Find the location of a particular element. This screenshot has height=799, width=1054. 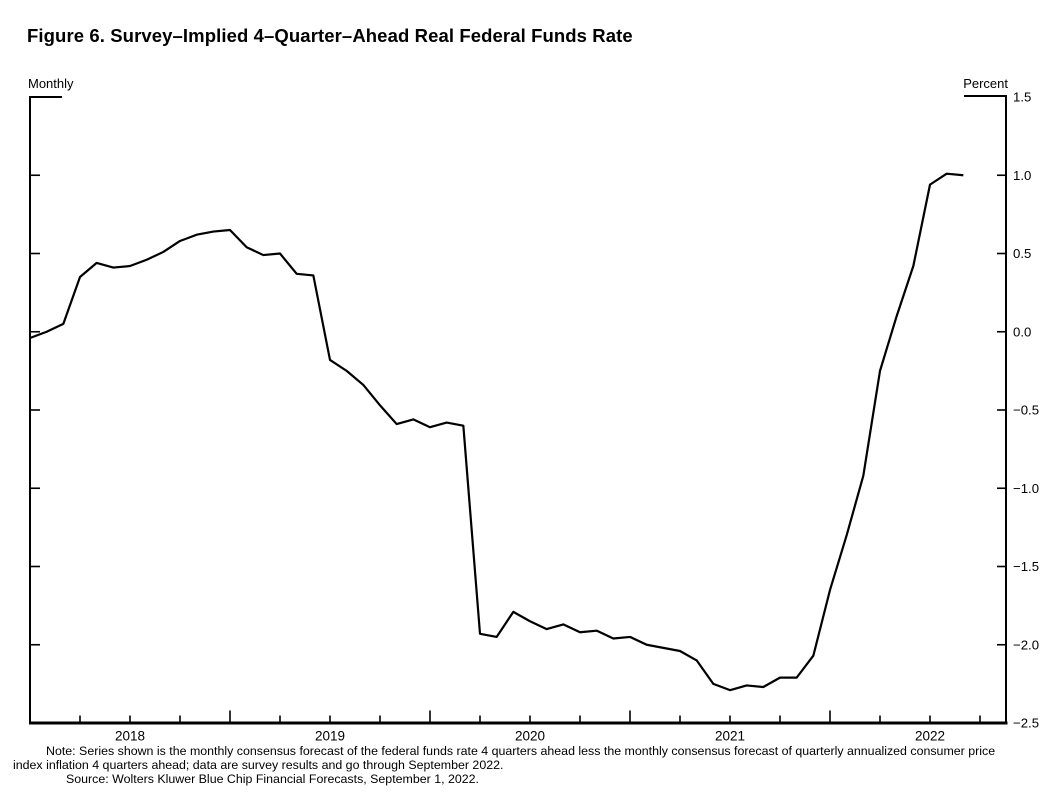

x-year-label: 2022 is located at coordinates (930, 736).